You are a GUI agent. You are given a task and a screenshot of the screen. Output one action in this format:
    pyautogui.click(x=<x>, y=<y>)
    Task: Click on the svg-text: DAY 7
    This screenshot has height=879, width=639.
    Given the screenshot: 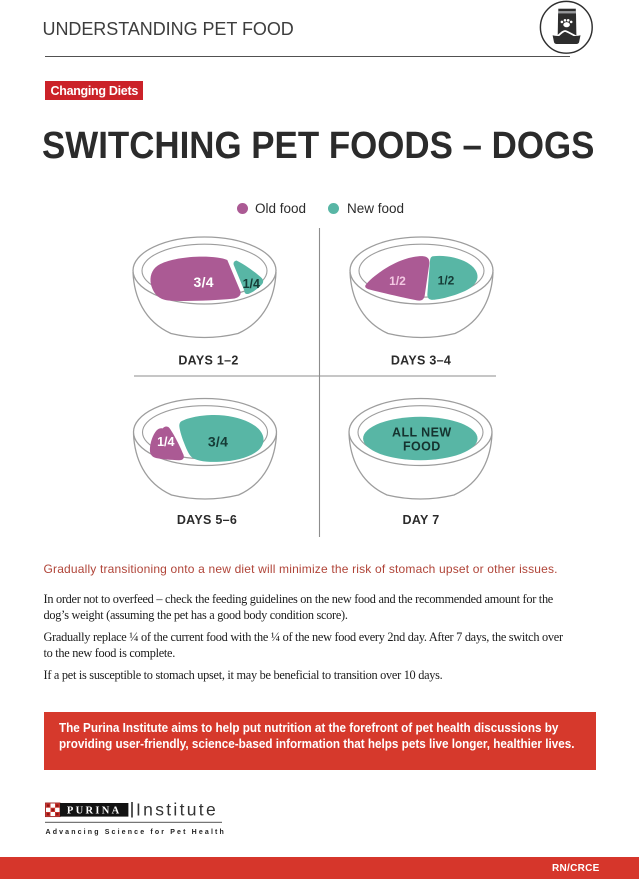 What is the action you would take?
    pyautogui.click(x=421, y=520)
    